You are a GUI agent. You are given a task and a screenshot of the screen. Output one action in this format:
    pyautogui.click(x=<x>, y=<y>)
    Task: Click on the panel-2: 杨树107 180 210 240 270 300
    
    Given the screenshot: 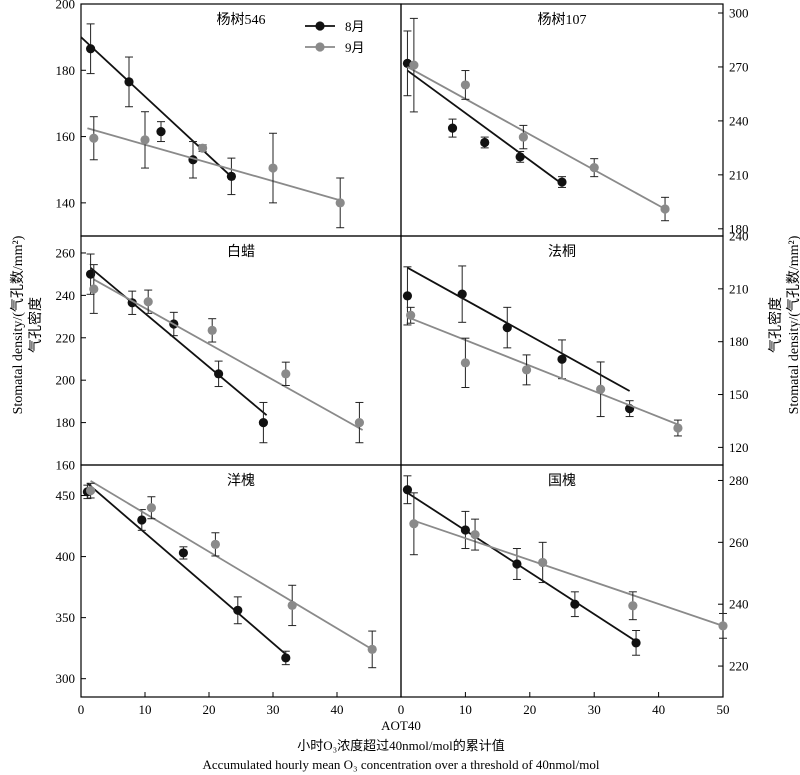 What is the action you would take?
    pyautogui.click(x=574, y=120)
    